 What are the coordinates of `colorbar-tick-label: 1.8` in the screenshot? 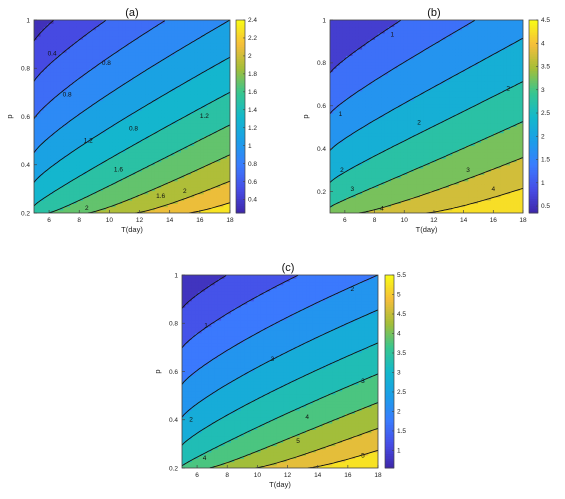 It's located at (252, 74).